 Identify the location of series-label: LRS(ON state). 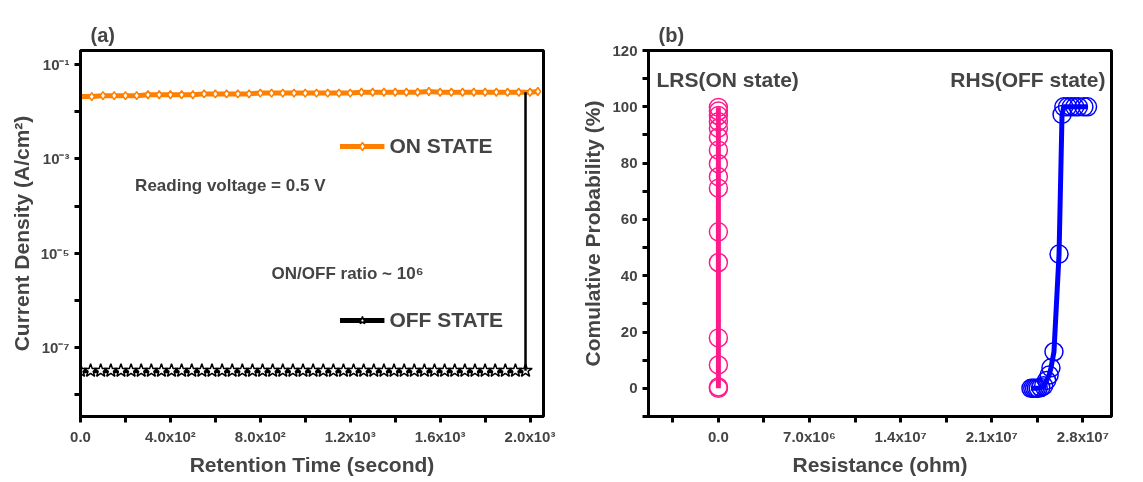
(727, 80).